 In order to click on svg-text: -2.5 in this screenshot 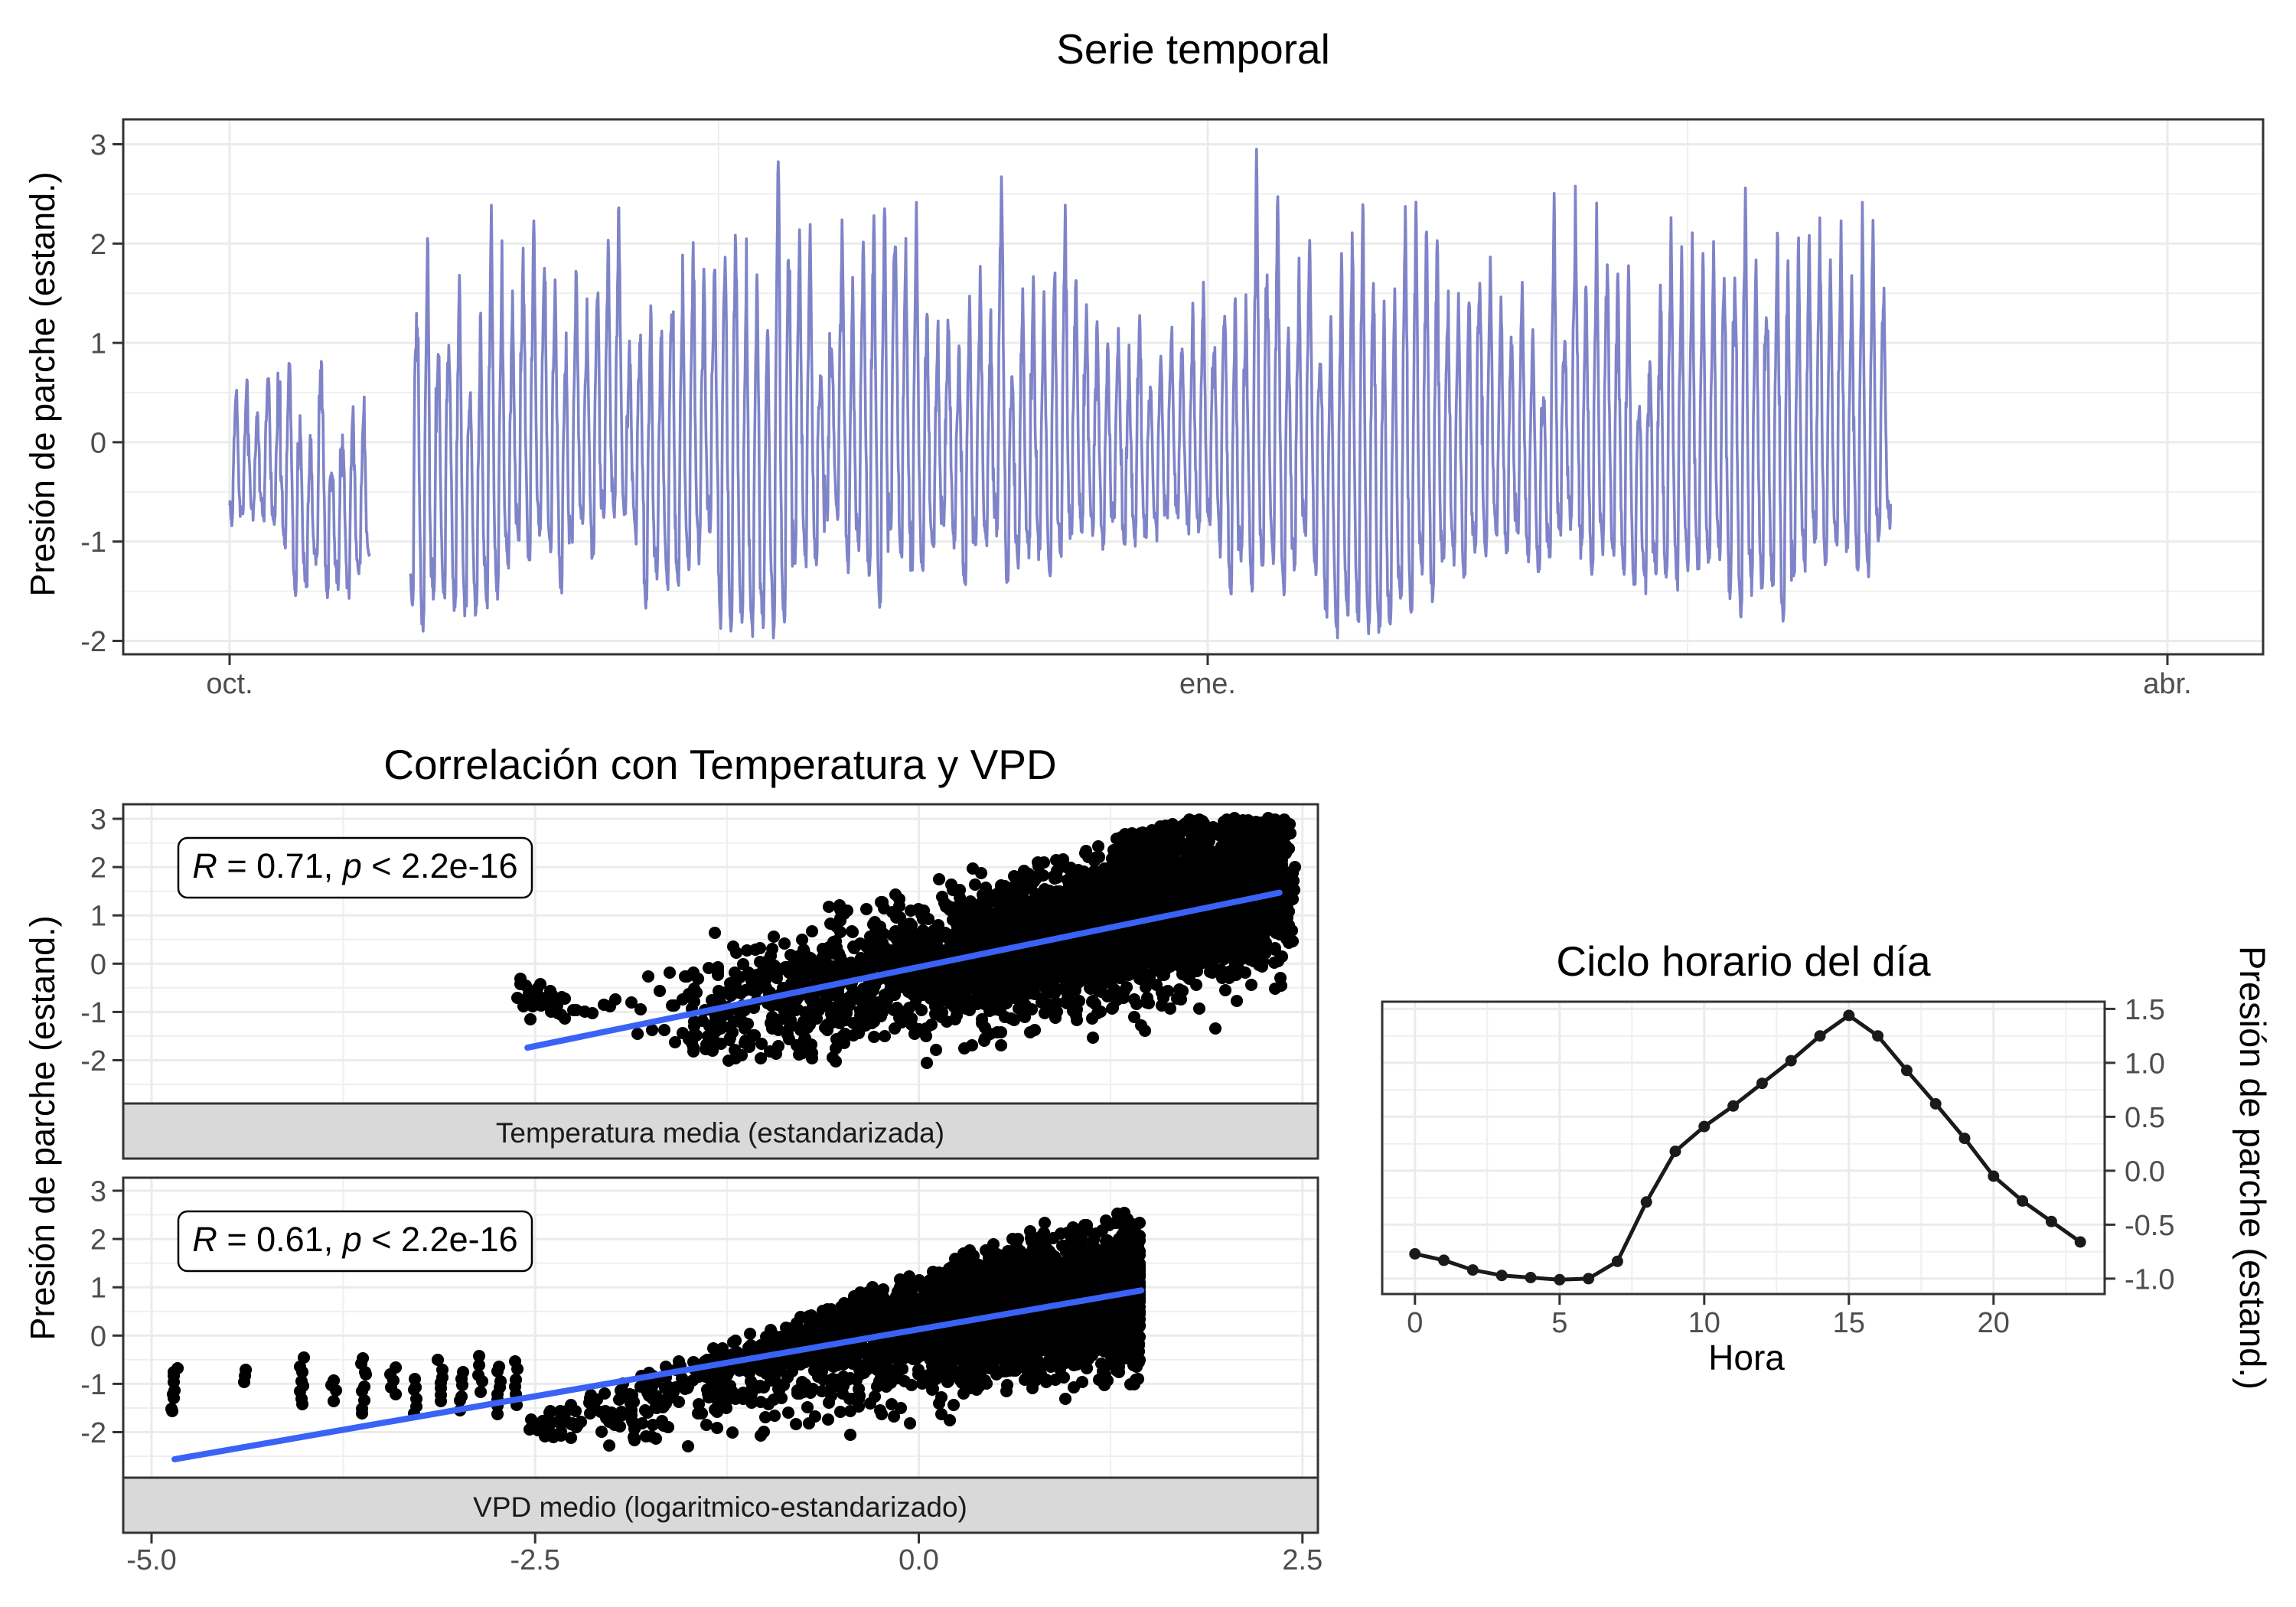, I will do `click(534, 1560)`.